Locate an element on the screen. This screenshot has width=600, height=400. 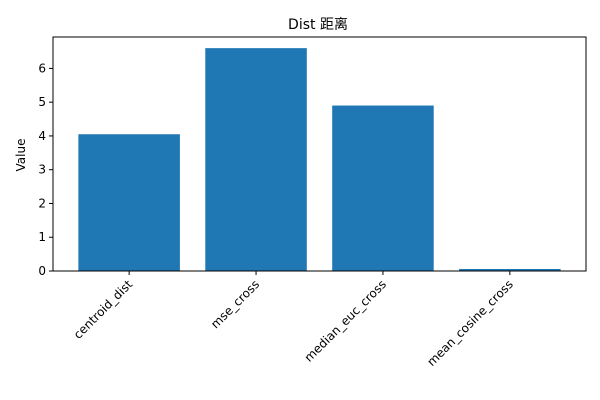
bar-mse_cross is located at coordinates (256, 160).